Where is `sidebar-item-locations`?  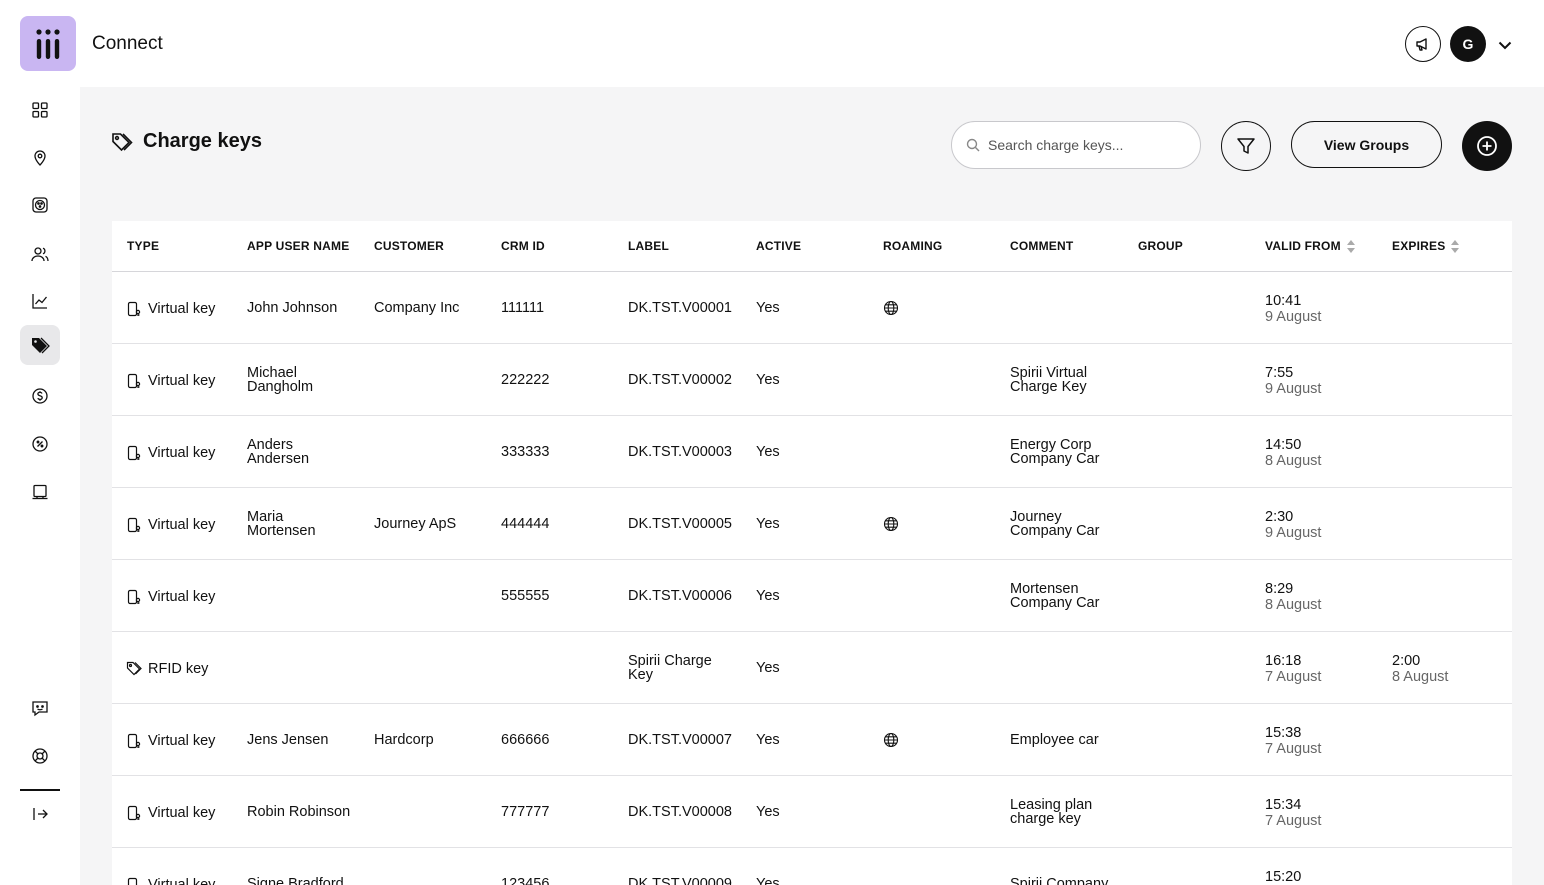
sidebar-item-locations is located at coordinates (40, 158).